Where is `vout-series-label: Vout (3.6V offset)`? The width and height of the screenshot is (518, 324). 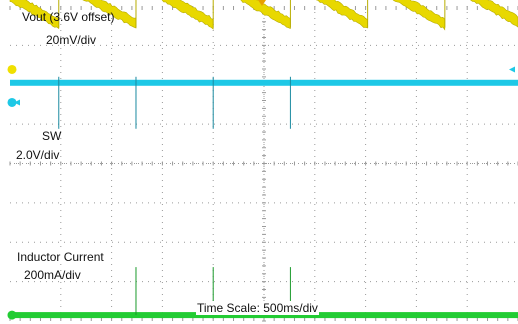
vout-series-label: Vout (3.6V offset) is located at coordinates (68, 17).